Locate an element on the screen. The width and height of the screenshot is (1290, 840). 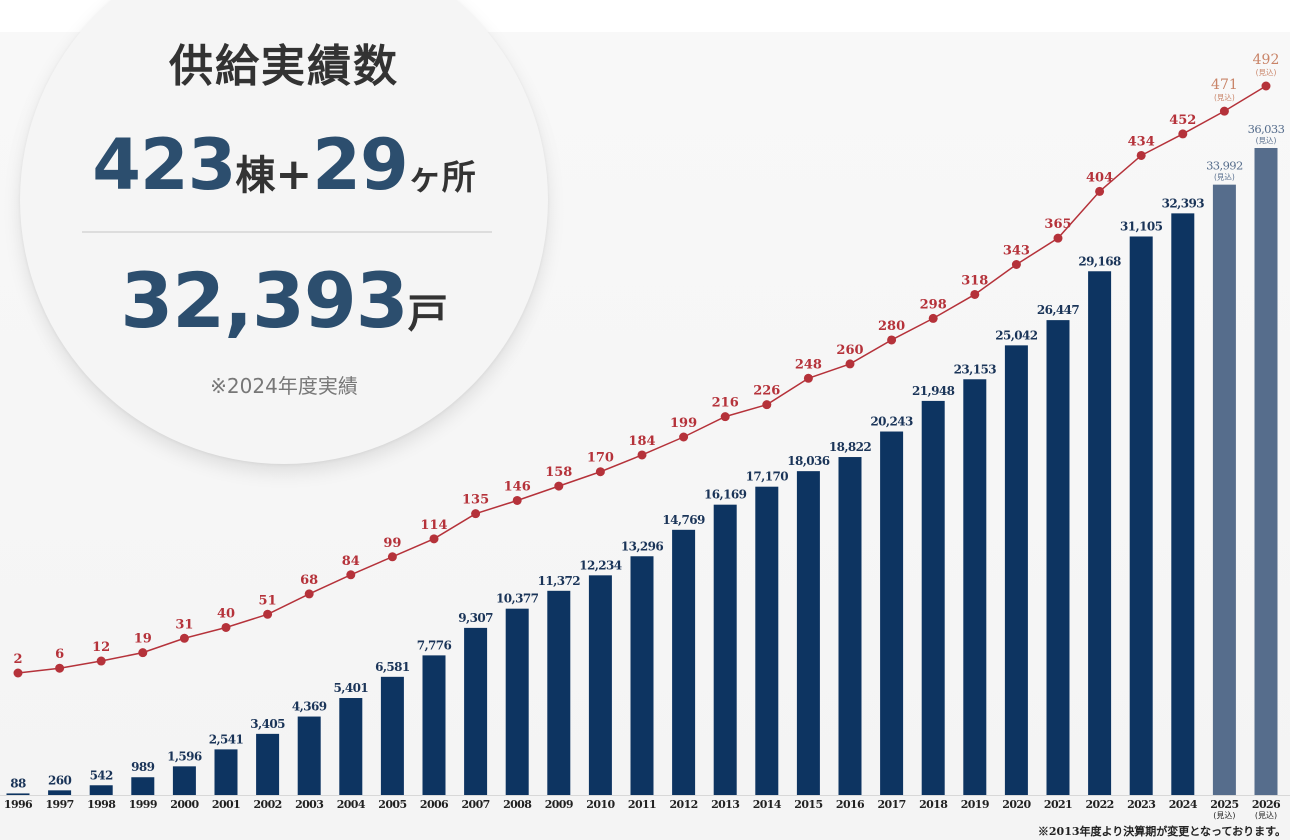
bar-label-2004: 5,401 is located at coordinates (351, 688).